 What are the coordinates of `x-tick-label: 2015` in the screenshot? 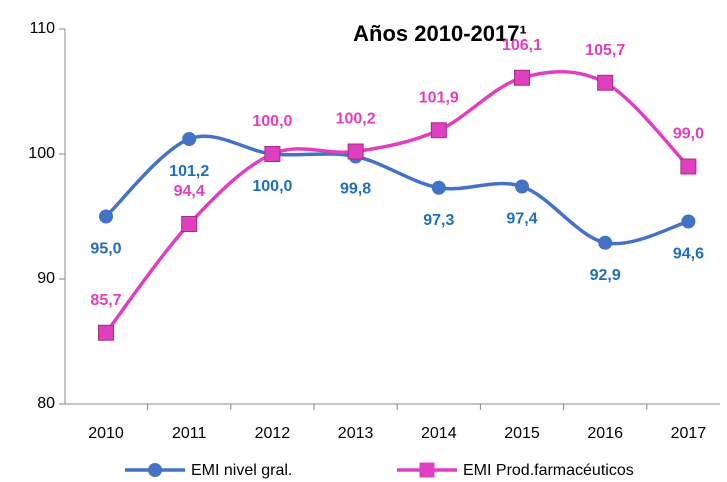 It's located at (522, 433).